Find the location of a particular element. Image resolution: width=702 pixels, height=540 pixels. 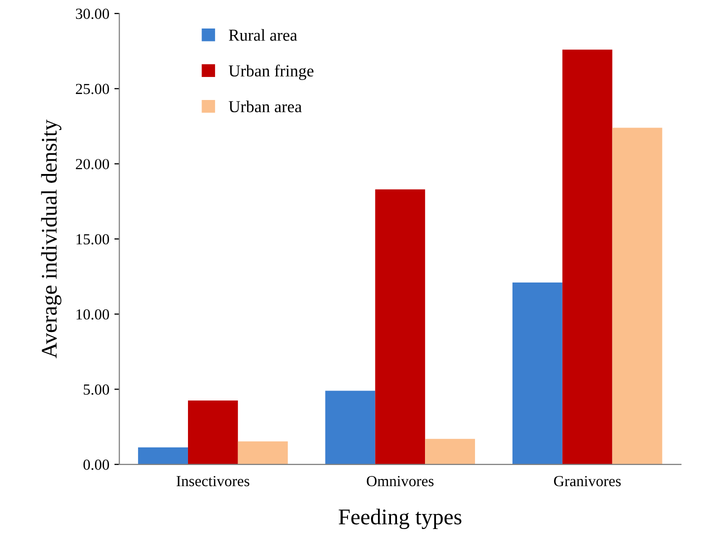

y-tick-label: 15.00 is located at coordinates (93, 239).